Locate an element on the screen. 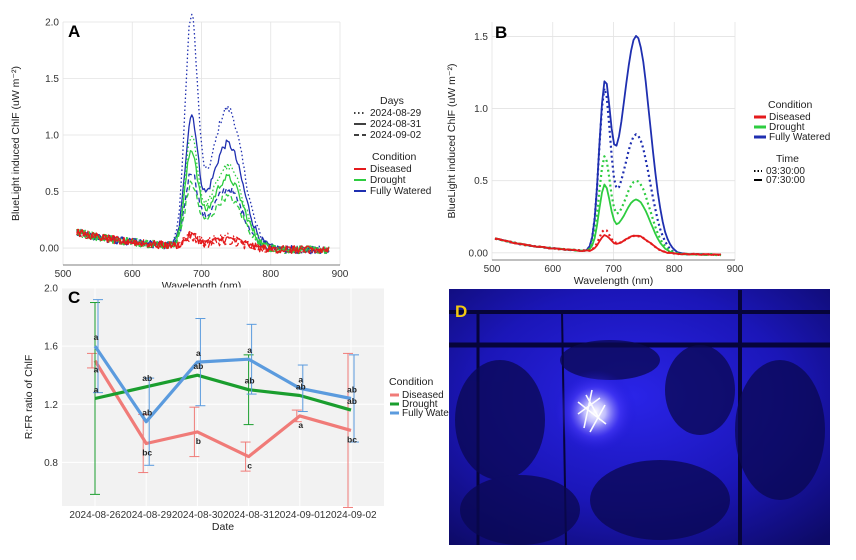  x-tick-label: 800 is located at coordinates (270, 274).